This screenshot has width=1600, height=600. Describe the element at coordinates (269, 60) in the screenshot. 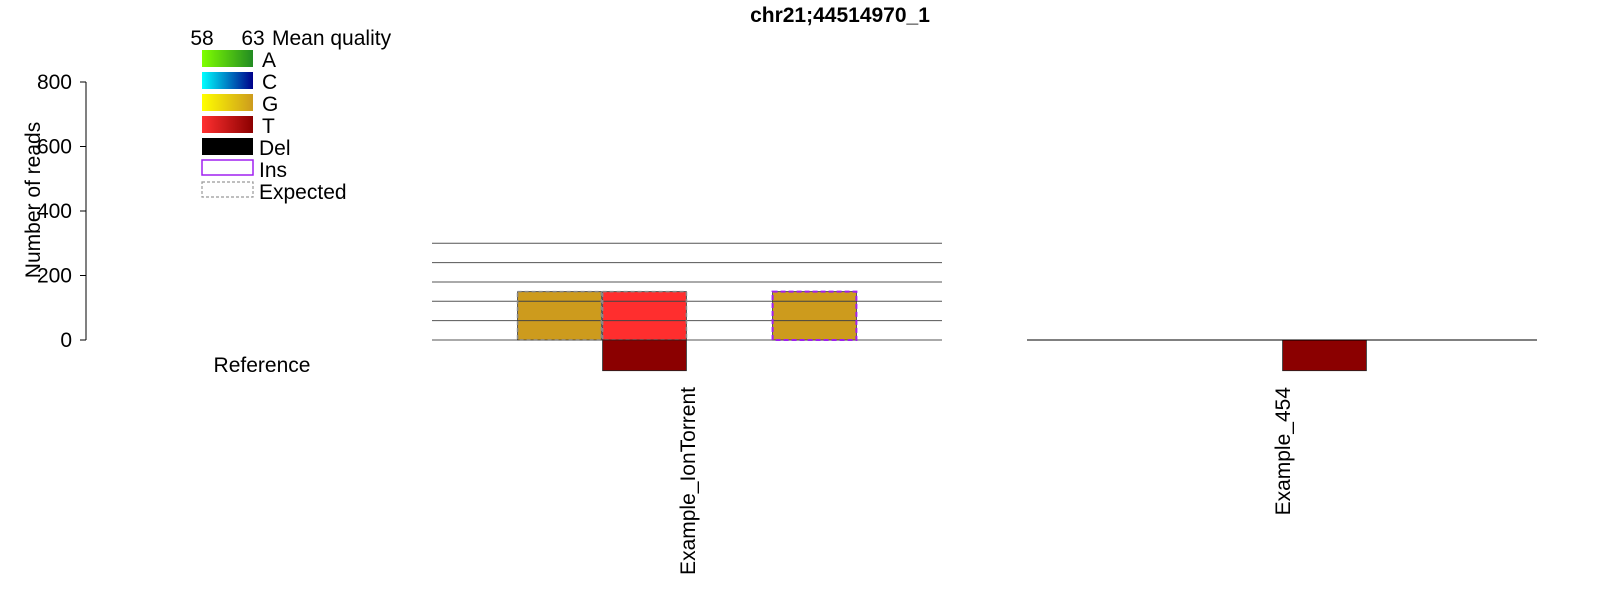

I see `legend-label-a: A` at that location.